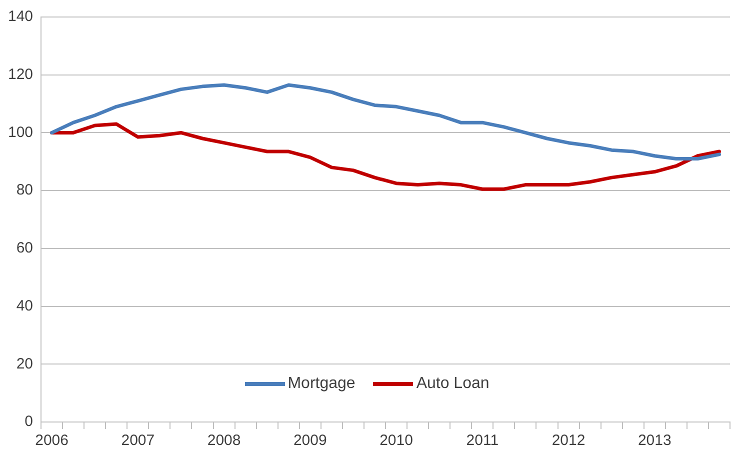 The image size is (734, 465). Describe the element at coordinates (310, 441) in the screenshot. I see `x-tick-label: 2009` at that location.